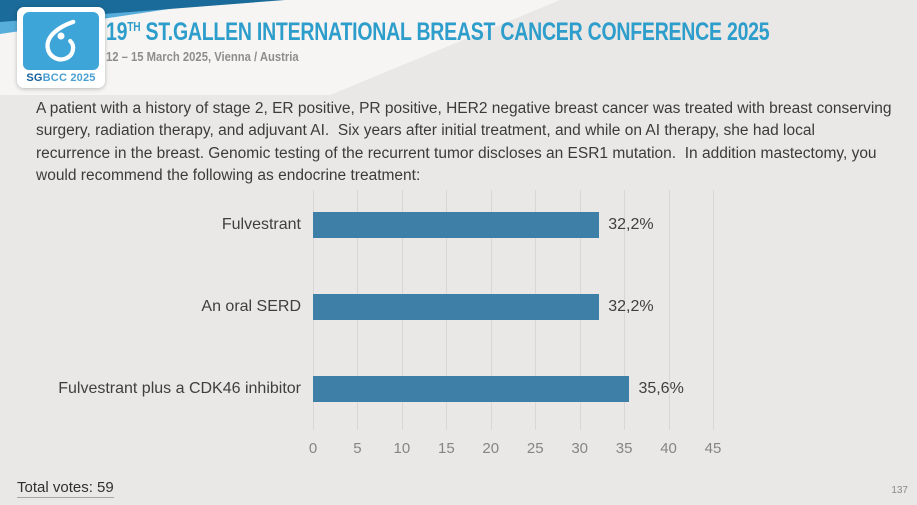 Image resolution: width=917 pixels, height=505 pixels. What do you see at coordinates (202, 57) in the screenshot?
I see `conference-dates: 12 – 15 March 2025, Vienna / Austria` at bounding box center [202, 57].